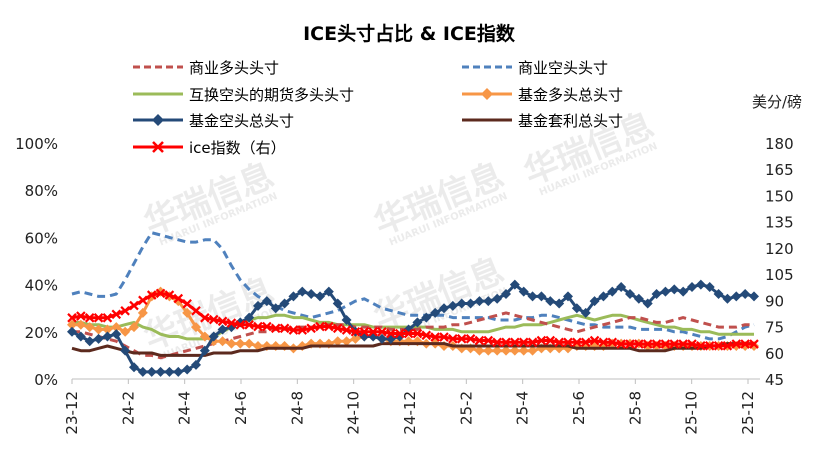 The height and width of the screenshot is (475, 819). What do you see at coordinates (570, 121) in the screenshot?
I see `legend-label: 基金套利总头寸` at bounding box center [570, 121].